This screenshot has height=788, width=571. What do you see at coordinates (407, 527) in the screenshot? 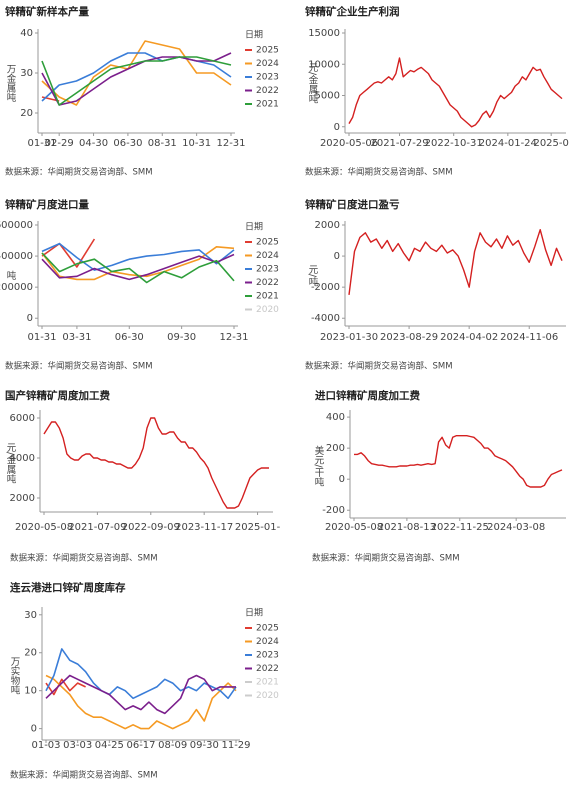
I see `x-tick-label: 2021-08-13` at bounding box center [407, 527].